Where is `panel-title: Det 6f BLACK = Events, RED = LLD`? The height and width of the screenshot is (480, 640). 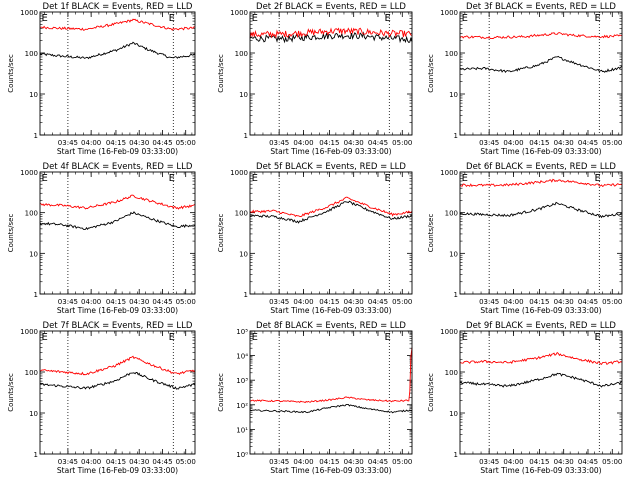 panel-title: Det 6f BLACK = Events, RED = LLD is located at coordinates (541, 167).